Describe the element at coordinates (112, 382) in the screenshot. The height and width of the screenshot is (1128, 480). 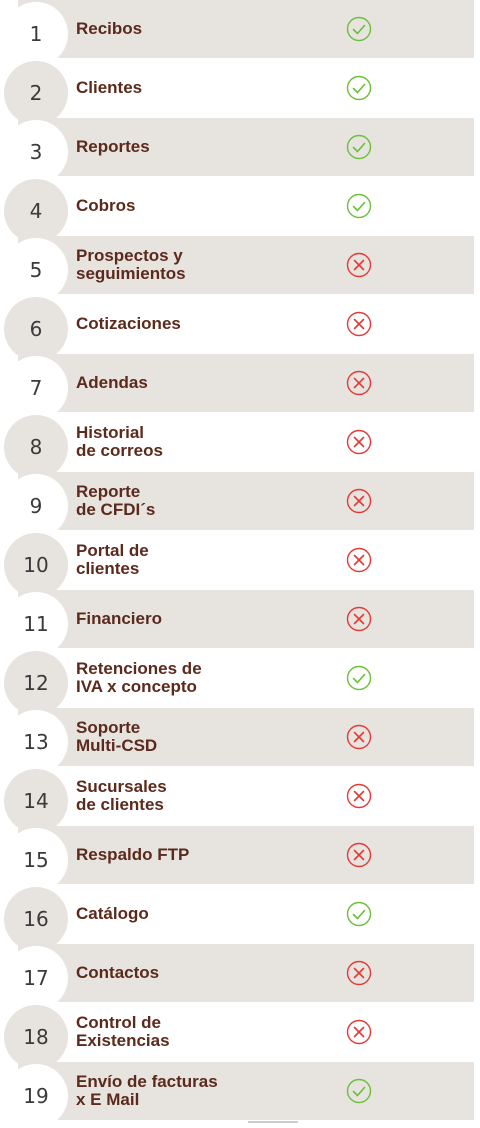
I see `feature-label: Adendas` at that location.